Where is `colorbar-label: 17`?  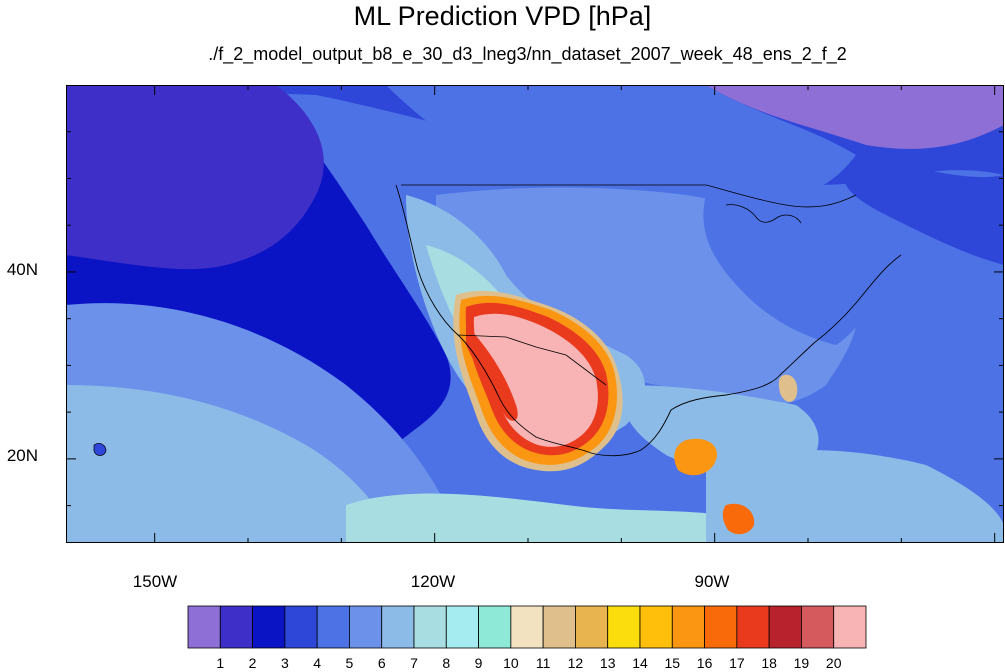 colorbar-label: 17 is located at coordinates (737, 663).